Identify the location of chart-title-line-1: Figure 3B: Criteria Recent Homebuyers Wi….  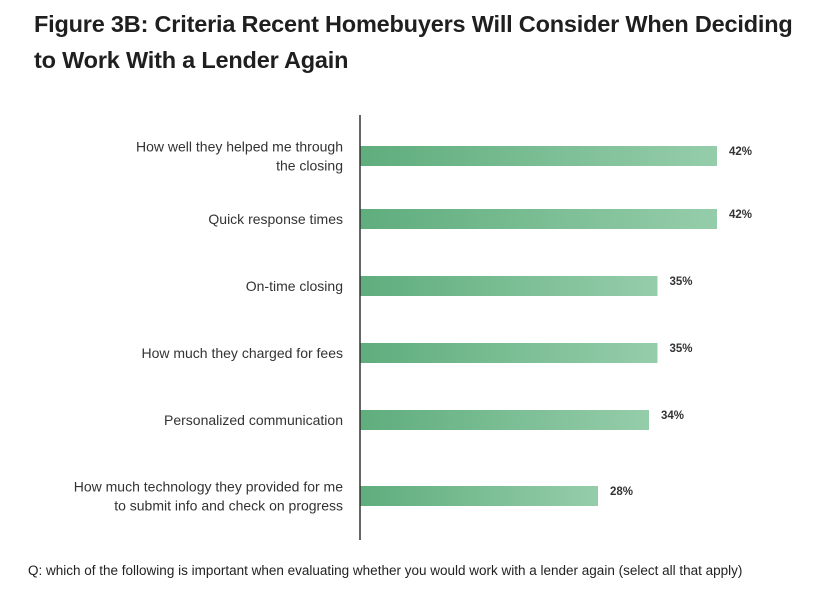
(413, 24).